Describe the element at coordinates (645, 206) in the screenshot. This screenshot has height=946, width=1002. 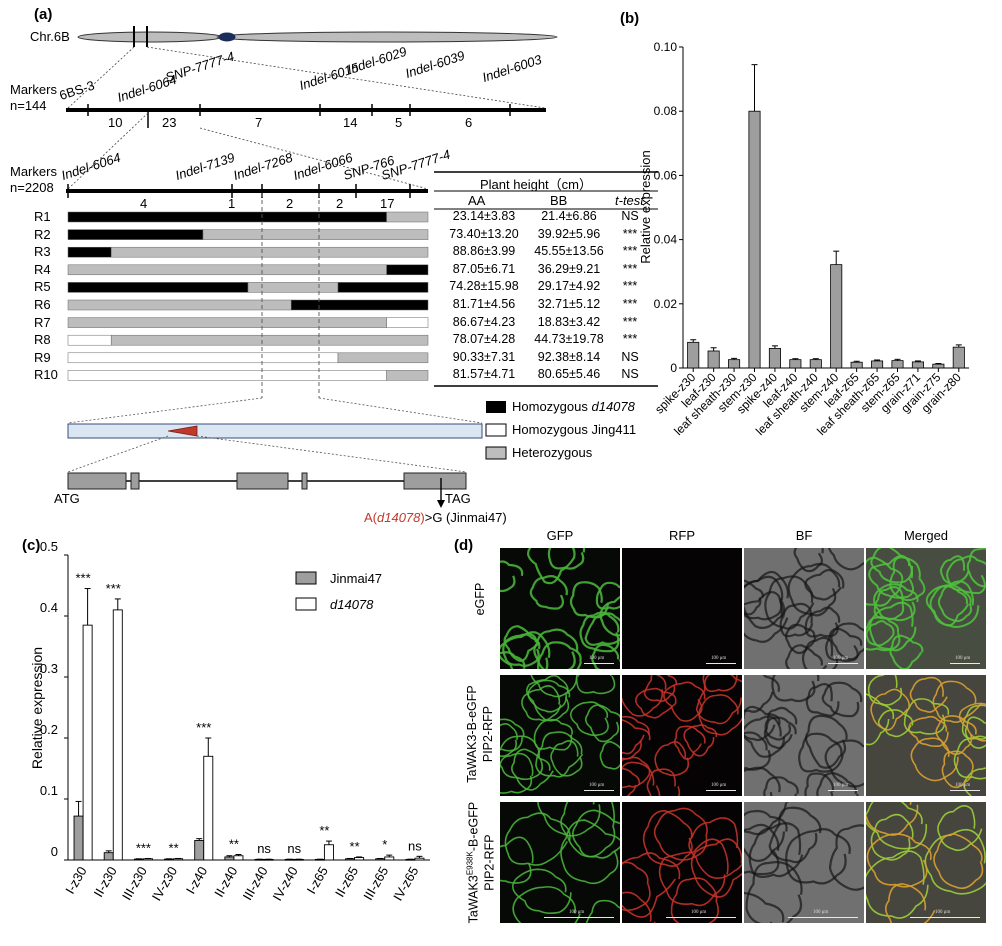
I see `y-axis-label: Relative expression` at that location.